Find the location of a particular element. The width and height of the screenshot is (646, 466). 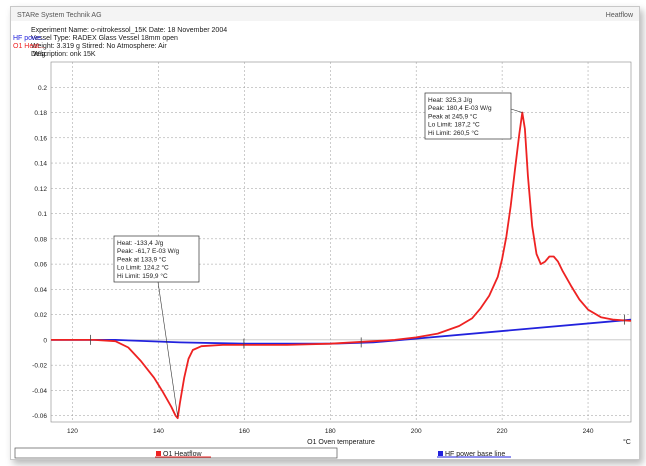

x-tick-label: 180 is located at coordinates (330, 431).